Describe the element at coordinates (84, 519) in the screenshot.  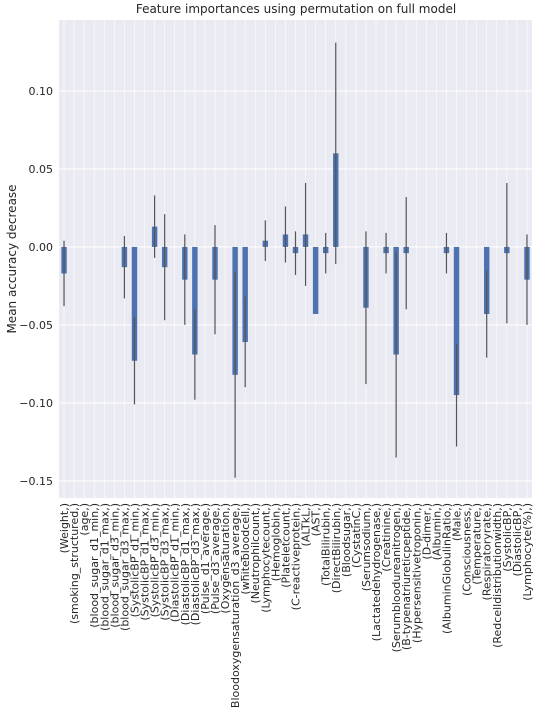
I see `x-tick-label: (age,)` at that location.